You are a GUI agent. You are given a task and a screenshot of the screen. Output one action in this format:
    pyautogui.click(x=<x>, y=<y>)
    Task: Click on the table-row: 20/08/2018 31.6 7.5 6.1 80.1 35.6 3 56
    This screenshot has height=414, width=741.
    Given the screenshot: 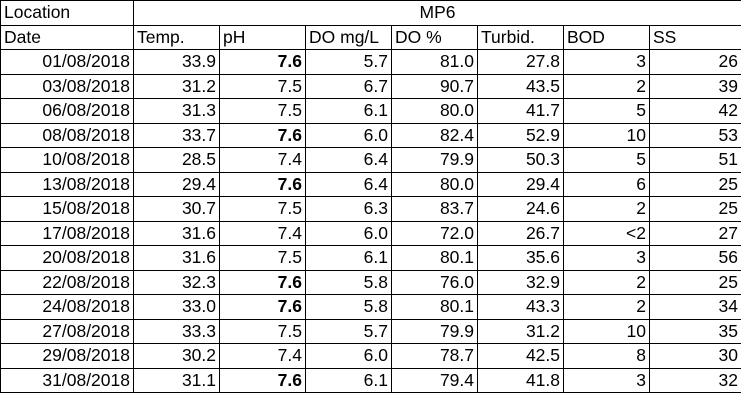 What is the action you would take?
    pyautogui.click(x=370, y=258)
    